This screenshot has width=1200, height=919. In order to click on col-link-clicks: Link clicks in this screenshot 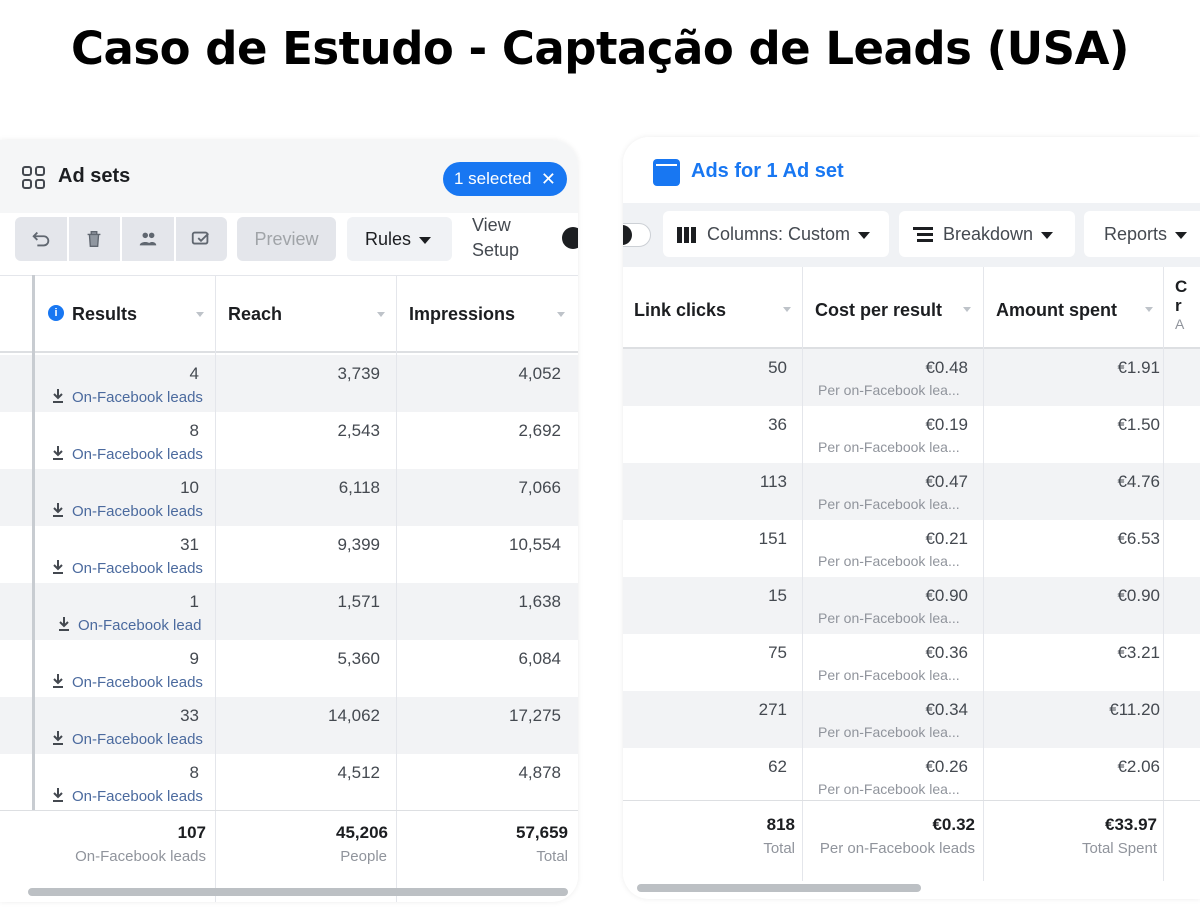, I will do `click(680, 310)`.